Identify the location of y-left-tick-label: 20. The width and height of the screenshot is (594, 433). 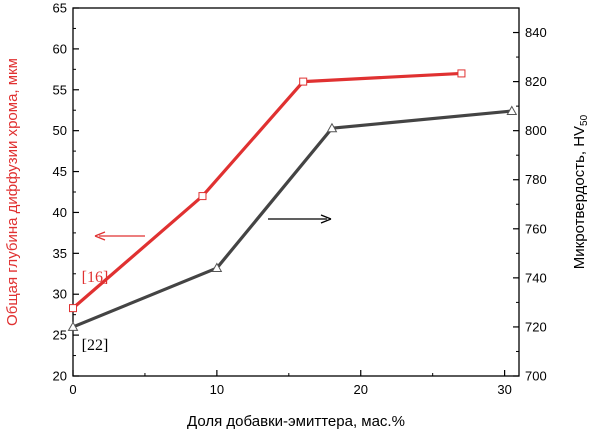
(60, 376).